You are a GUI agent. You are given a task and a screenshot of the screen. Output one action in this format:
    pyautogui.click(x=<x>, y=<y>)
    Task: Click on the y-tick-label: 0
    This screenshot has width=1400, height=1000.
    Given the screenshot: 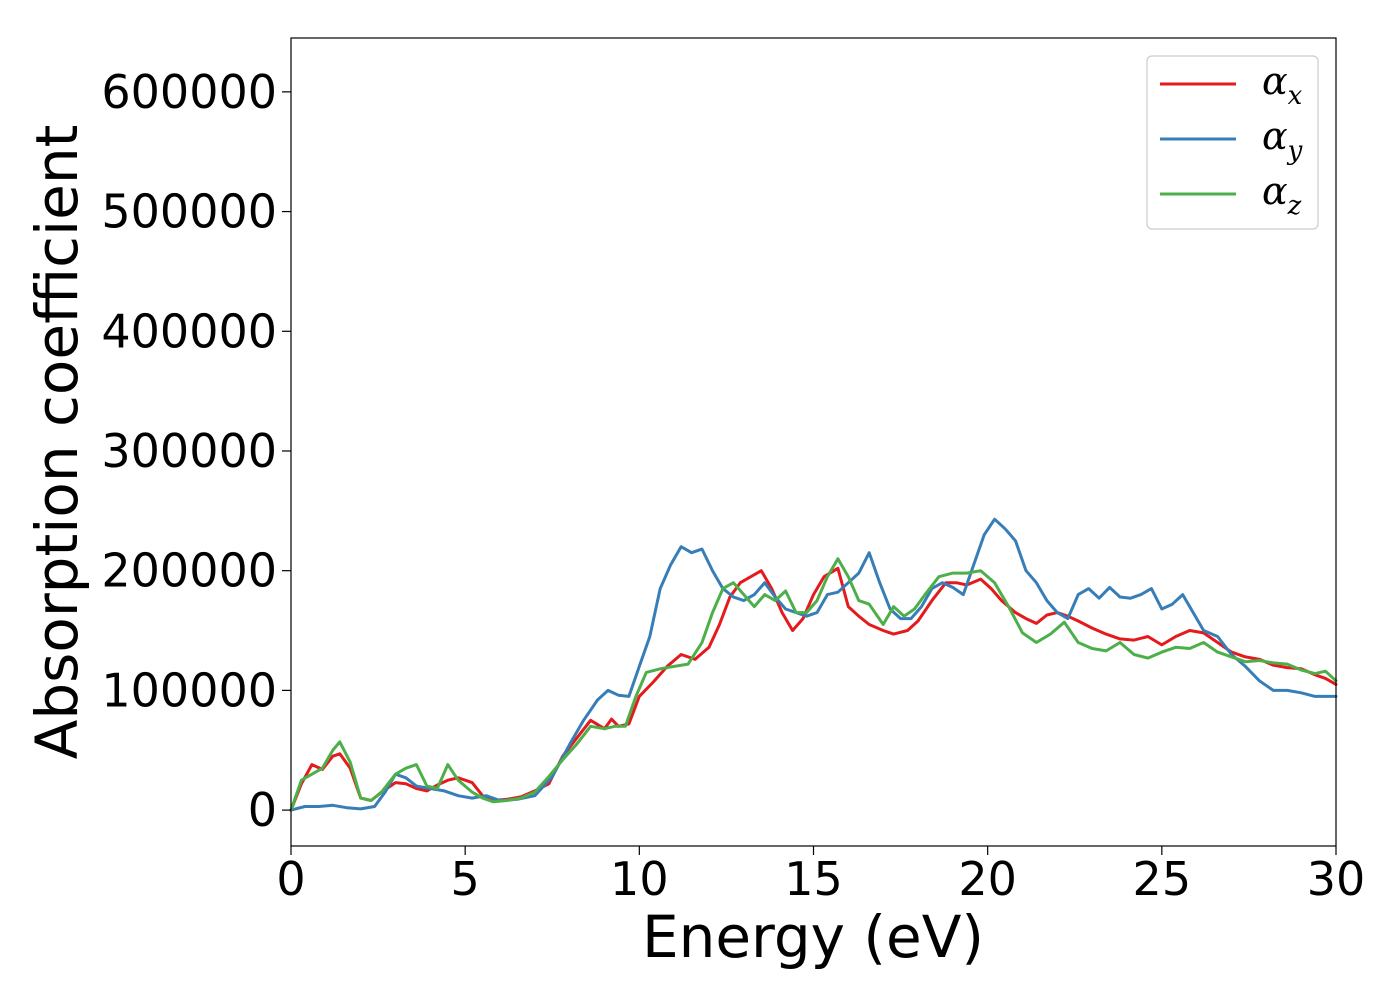 What is the action you would take?
    pyautogui.click(x=262, y=810)
    